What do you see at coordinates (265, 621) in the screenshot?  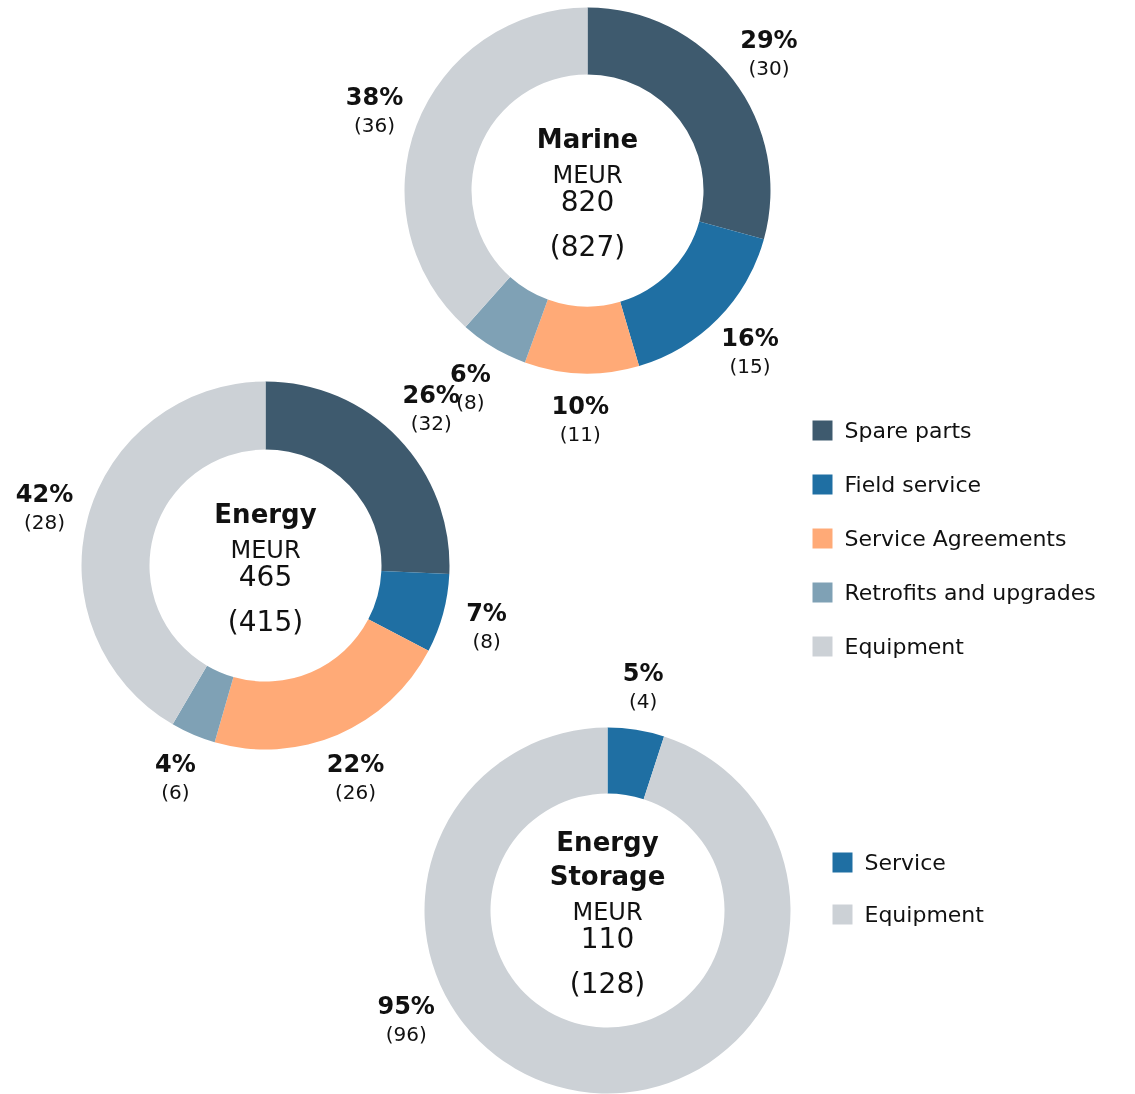 I see `text: (415)` at bounding box center [265, 621].